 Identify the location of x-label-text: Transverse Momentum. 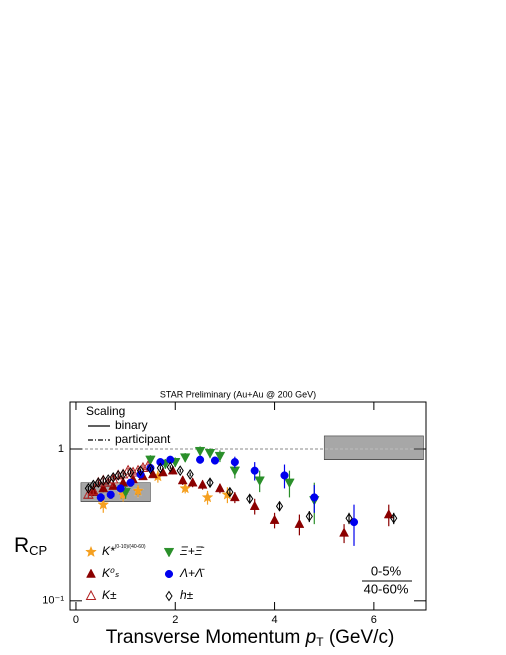
(203, 637).